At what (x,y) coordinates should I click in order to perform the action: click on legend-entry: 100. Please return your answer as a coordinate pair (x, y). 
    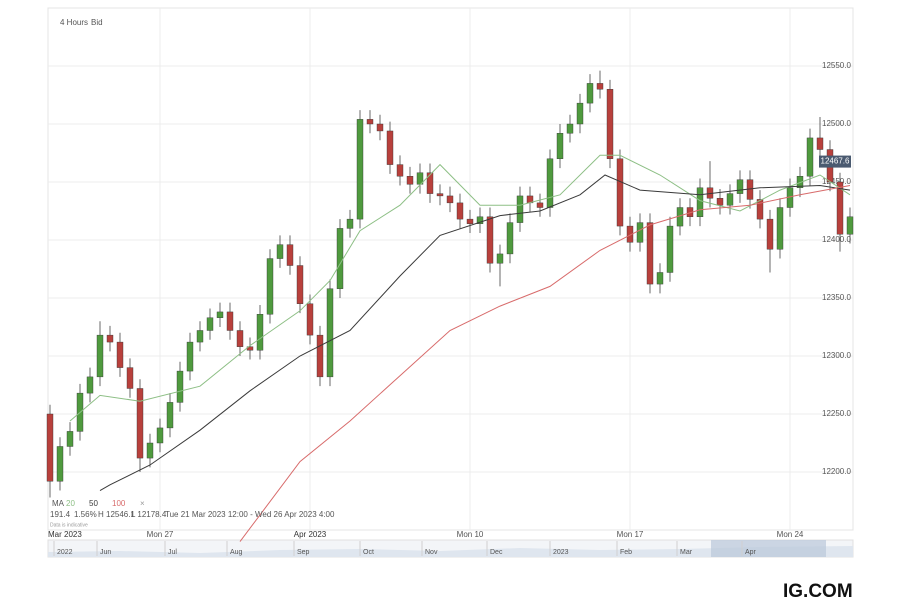
    Looking at the image, I should click on (119, 503).